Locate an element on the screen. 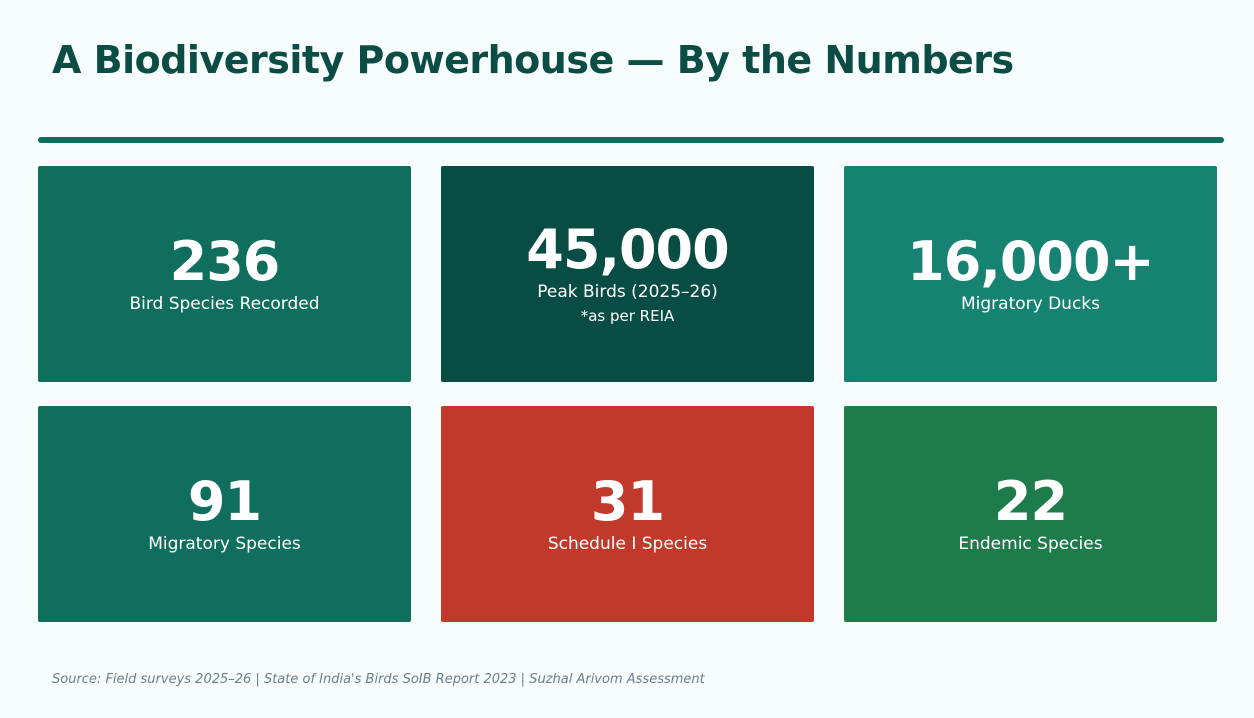  stat-value: 31 is located at coordinates (627, 501).